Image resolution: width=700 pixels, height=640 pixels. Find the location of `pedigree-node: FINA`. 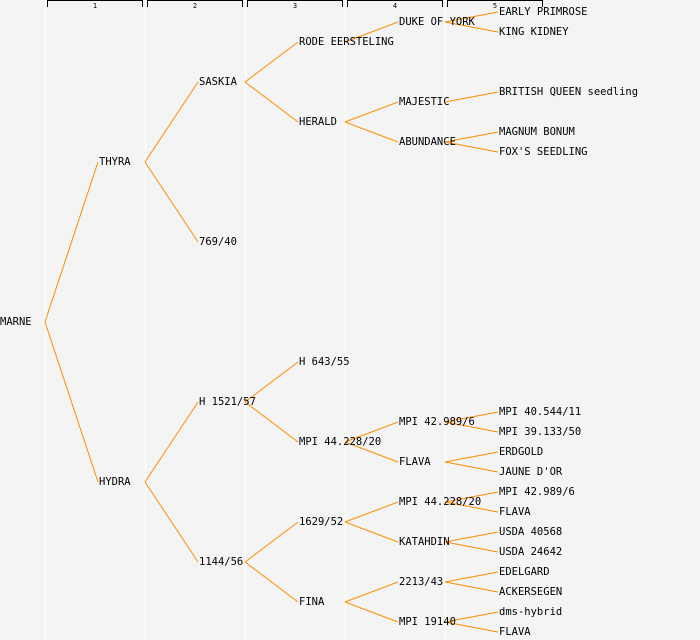

pedigree-node: FINA is located at coordinates (312, 602).